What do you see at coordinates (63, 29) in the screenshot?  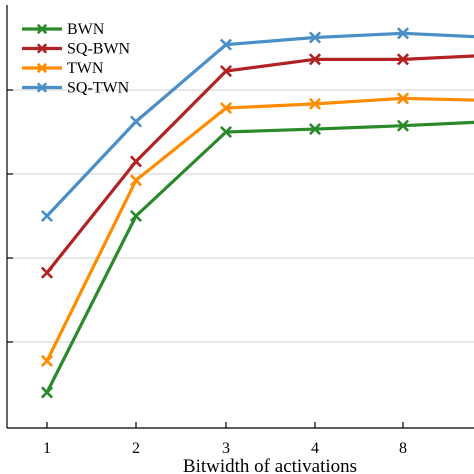 I see `legend-item-bwn: BWN` at bounding box center [63, 29].